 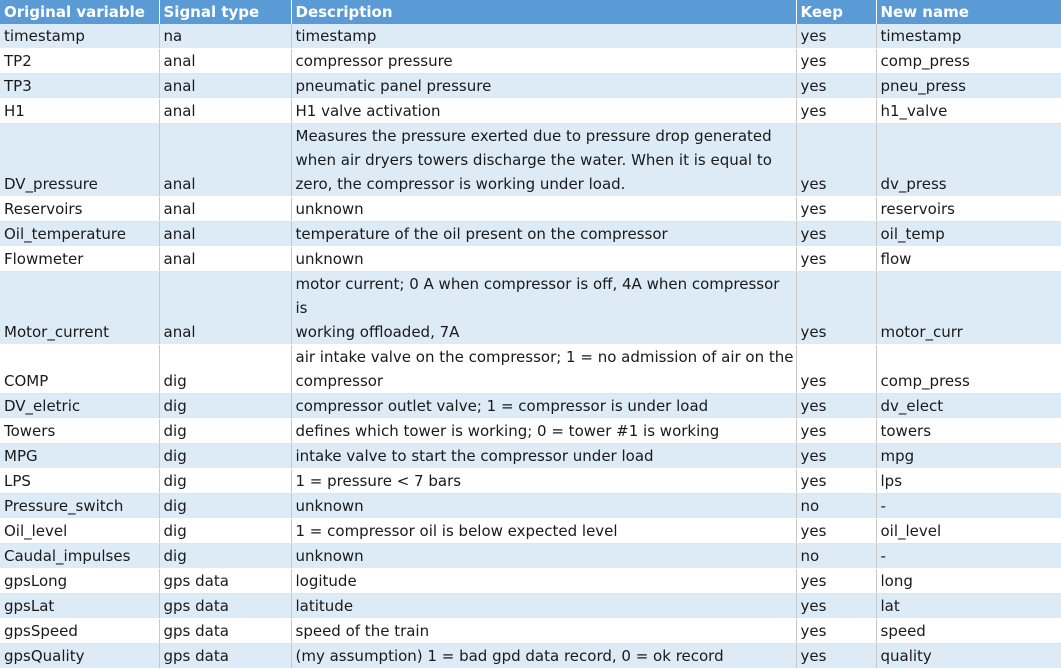 I want to click on cell-description: latitude, so click(x=544, y=606).